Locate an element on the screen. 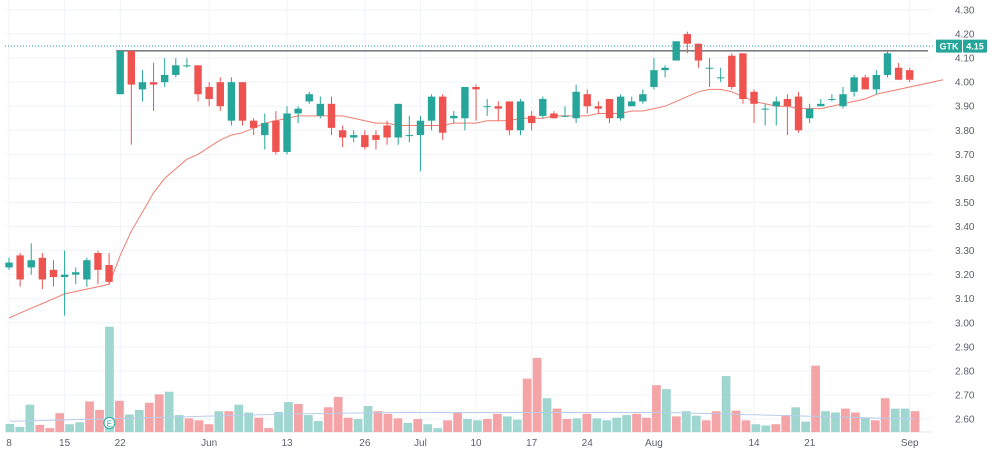 Image resolution: width=1000 pixels, height=452 pixels. price-tick-label: 3.60 is located at coordinates (965, 179).